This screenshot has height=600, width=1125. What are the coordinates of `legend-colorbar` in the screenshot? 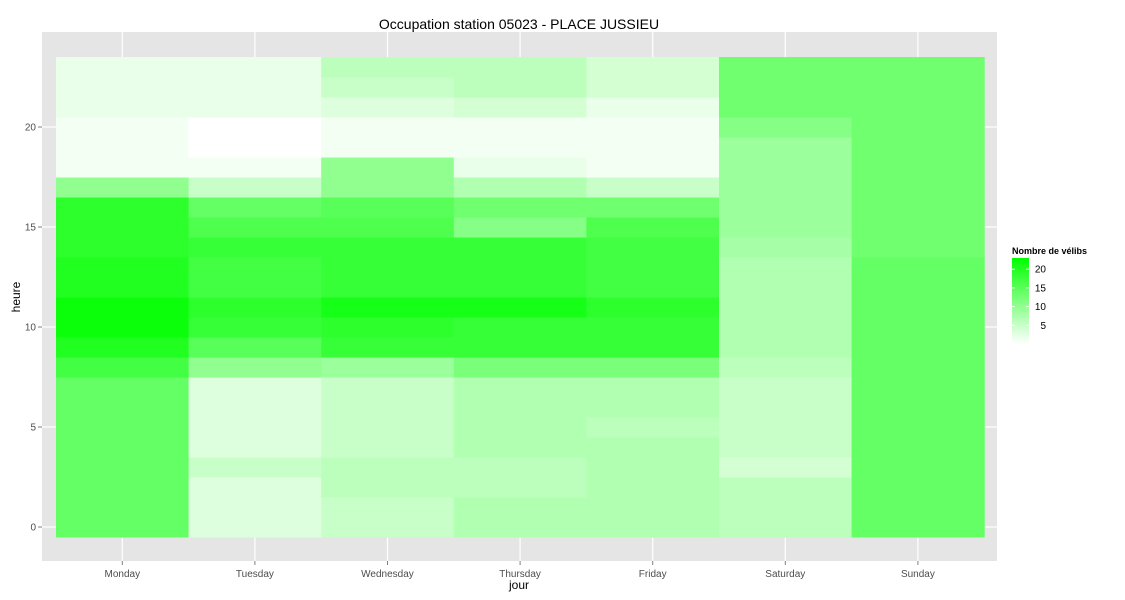 It's located at (1020, 301).